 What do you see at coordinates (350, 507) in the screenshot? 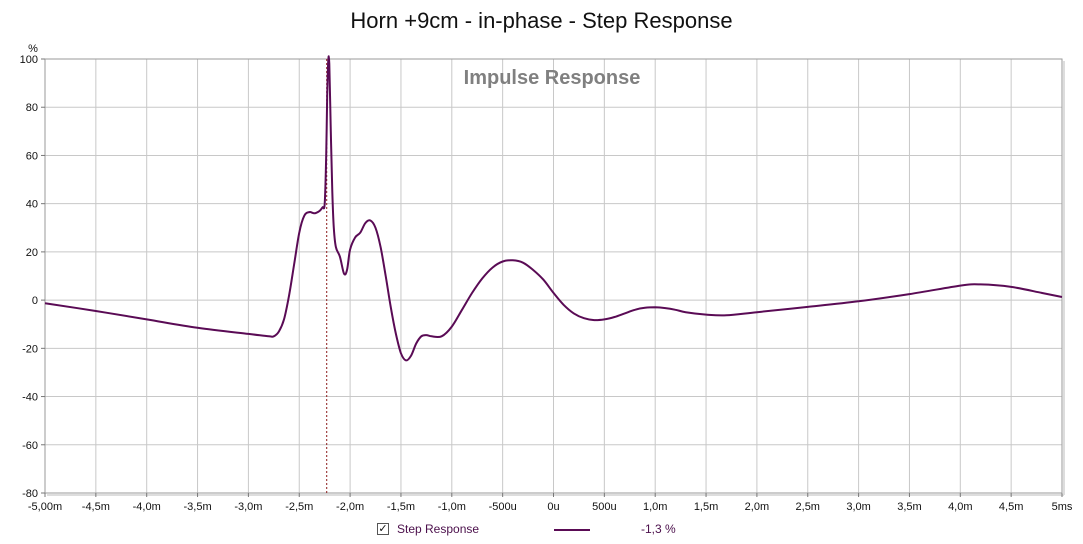
I see `x-tick-label: -2,0m` at bounding box center [350, 507].